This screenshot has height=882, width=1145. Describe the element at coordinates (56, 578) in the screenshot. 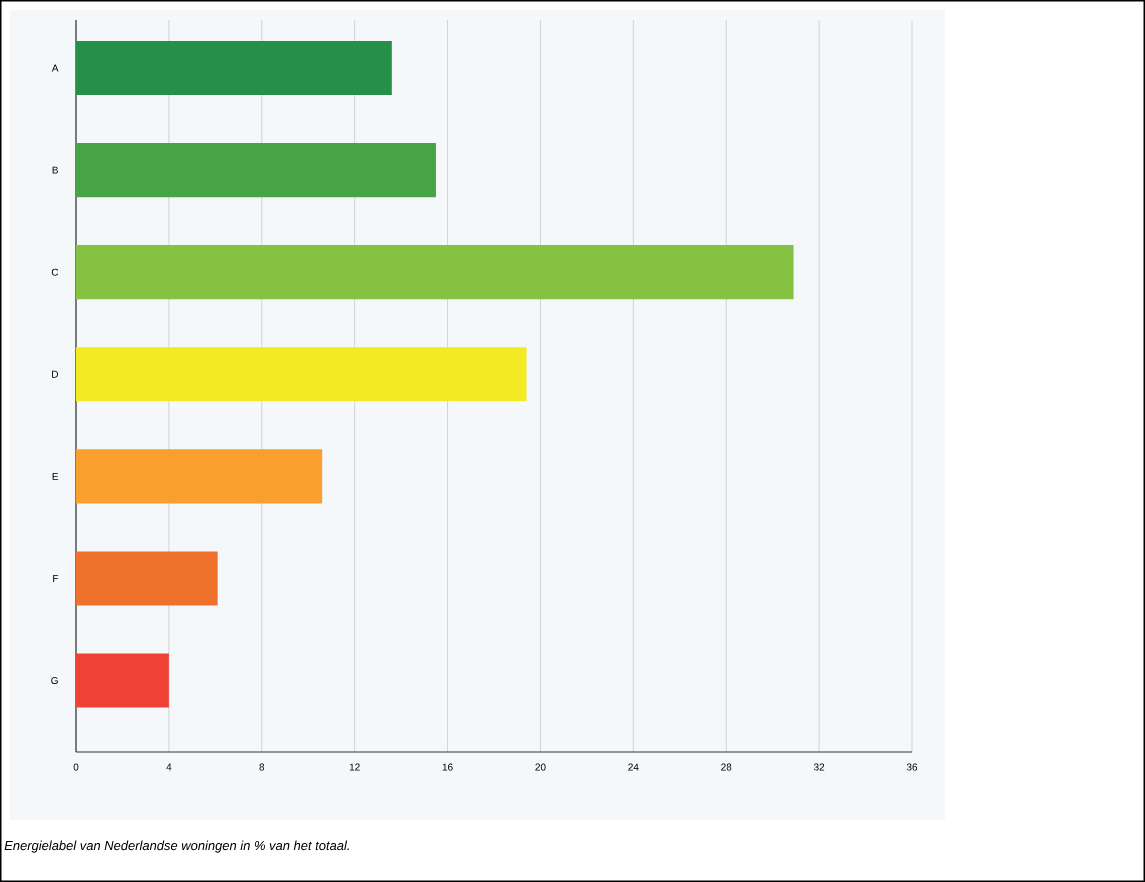

I see `y-tick-label: F` at that location.